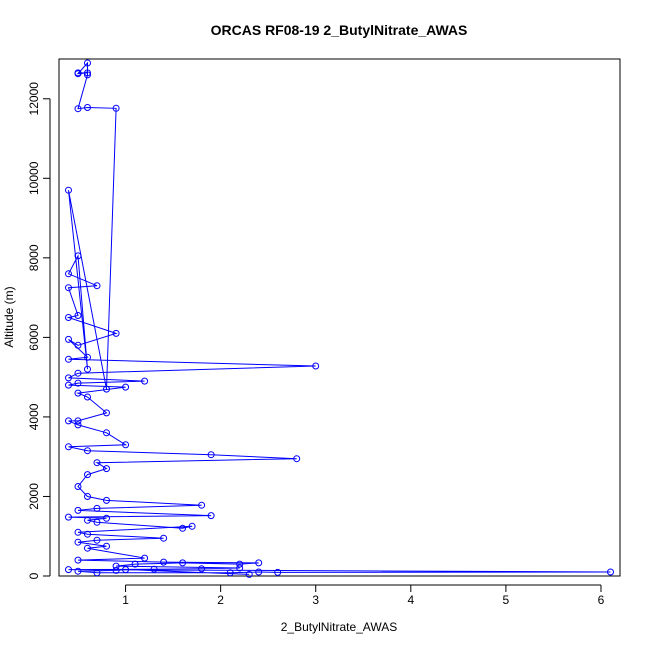  Describe the element at coordinates (34, 99) in the screenshot. I see `y-tick-label: 12000` at that location.